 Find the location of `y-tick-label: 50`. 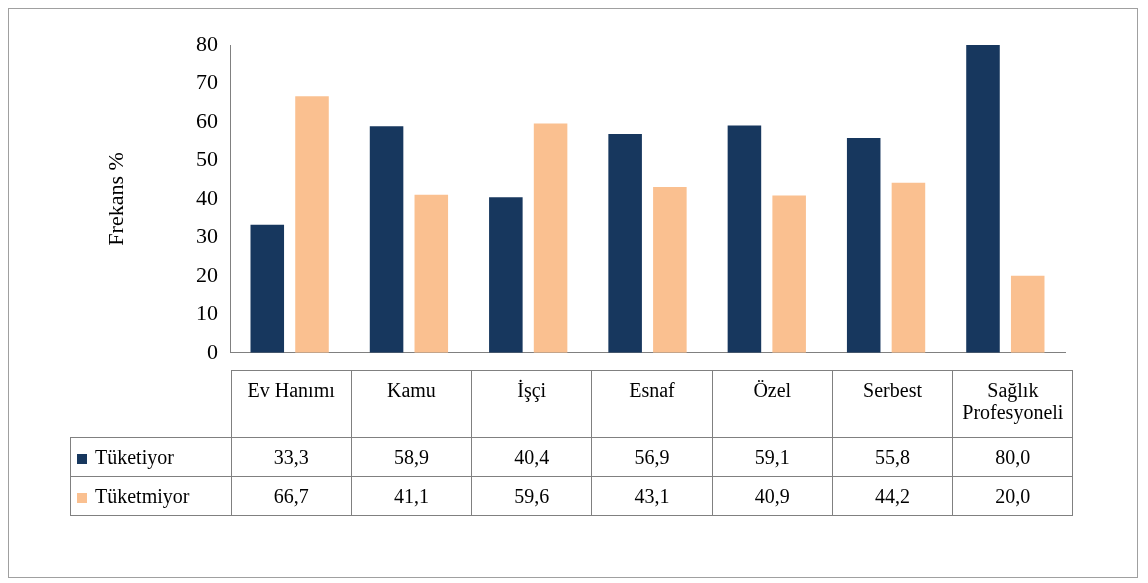

y-tick-label: 50 is located at coordinates (207, 159).